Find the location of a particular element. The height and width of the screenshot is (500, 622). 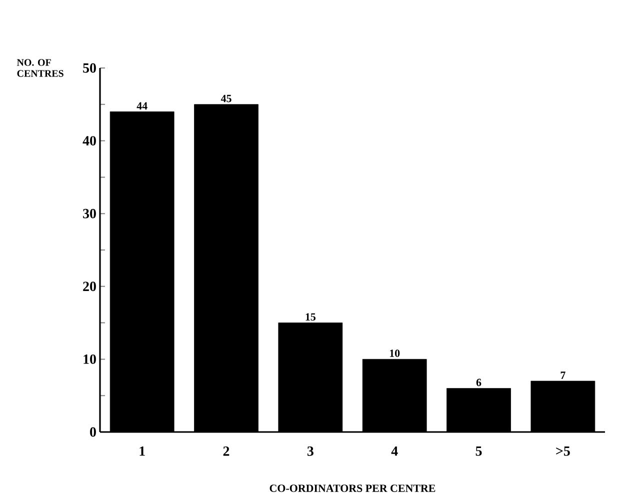

x-tick-label: 4 is located at coordinates (394, 451).